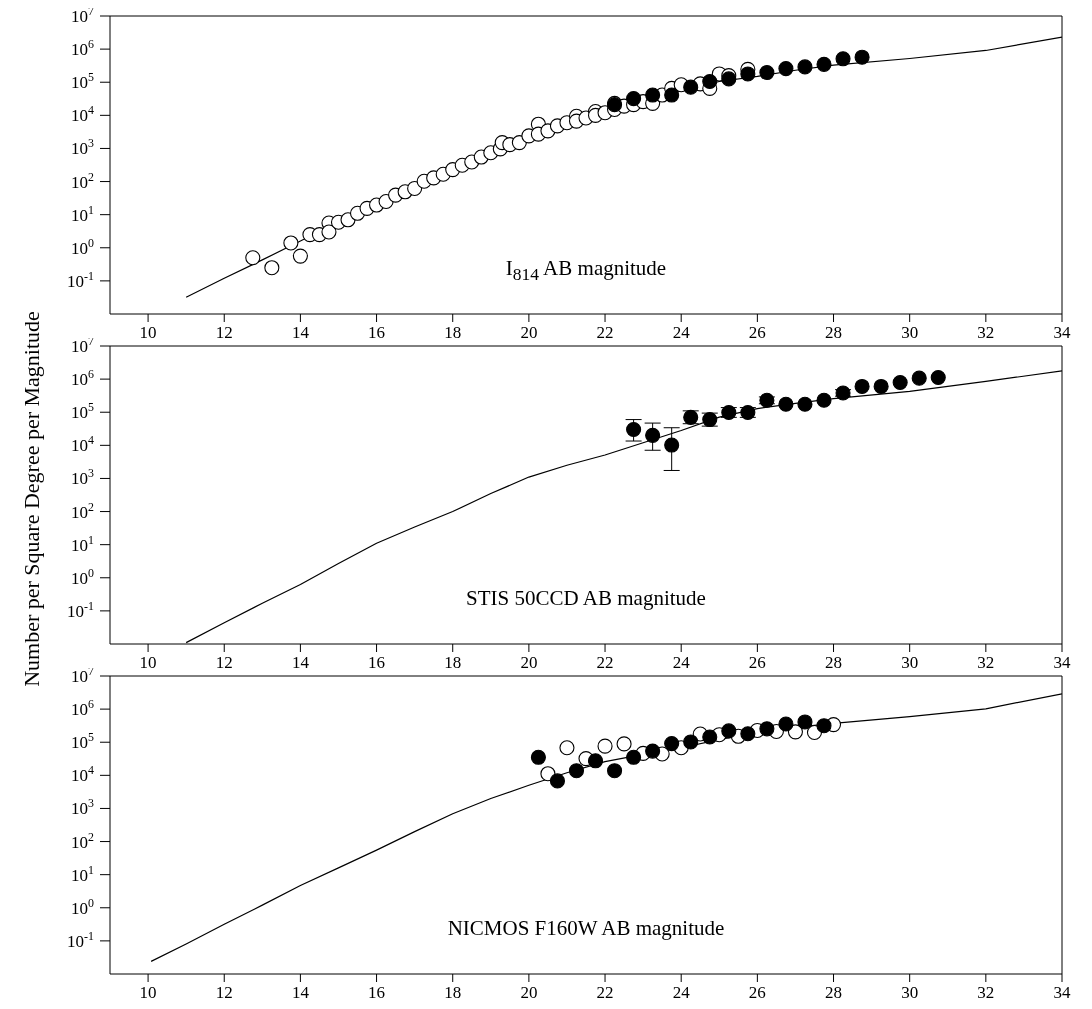  What do you see at coordinates (586, 271) in the screenshot?
I see `annotation: I$_{814}$ AB magnitude` at bounding box center [586, 271].